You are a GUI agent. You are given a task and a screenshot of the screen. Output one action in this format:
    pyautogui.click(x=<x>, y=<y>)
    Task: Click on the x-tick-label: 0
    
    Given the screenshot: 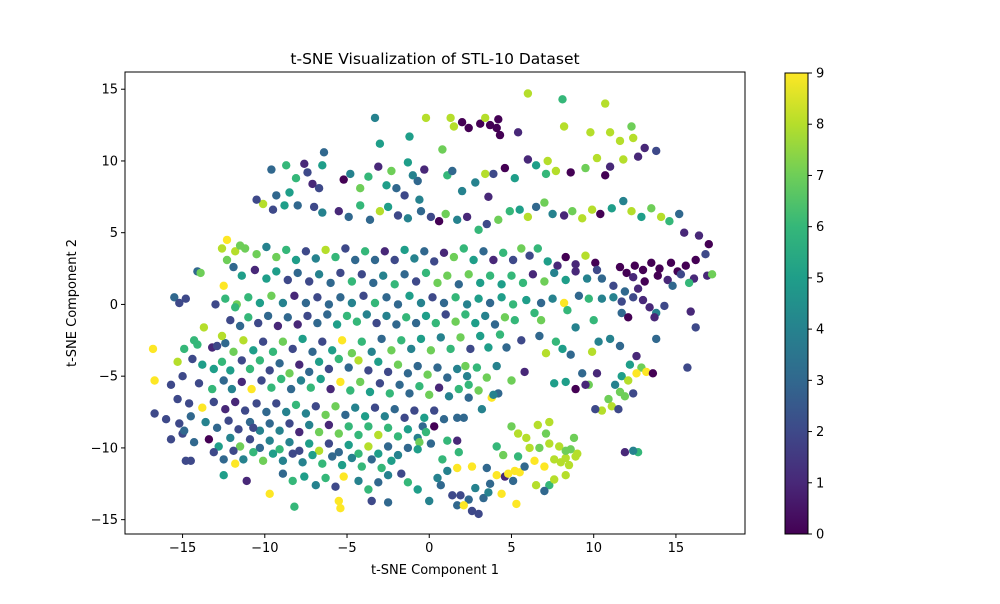 What is the action you would take?
    pyautogui.click(x=429, y=548)
    